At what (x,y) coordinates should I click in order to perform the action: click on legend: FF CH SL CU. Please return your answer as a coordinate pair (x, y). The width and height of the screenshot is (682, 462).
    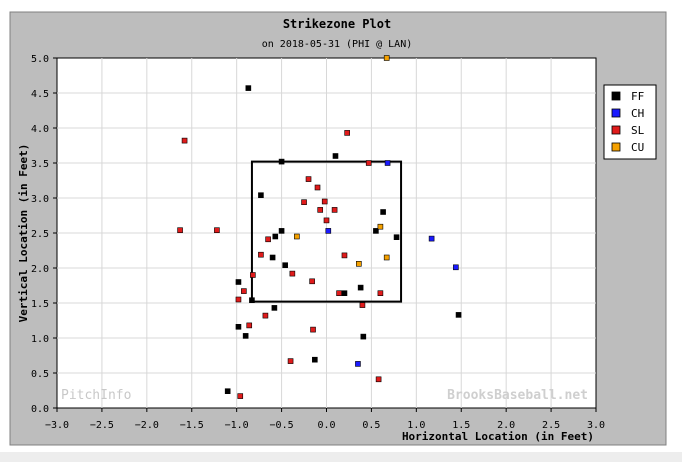
    Looking at the image, I should click on (630, 122).